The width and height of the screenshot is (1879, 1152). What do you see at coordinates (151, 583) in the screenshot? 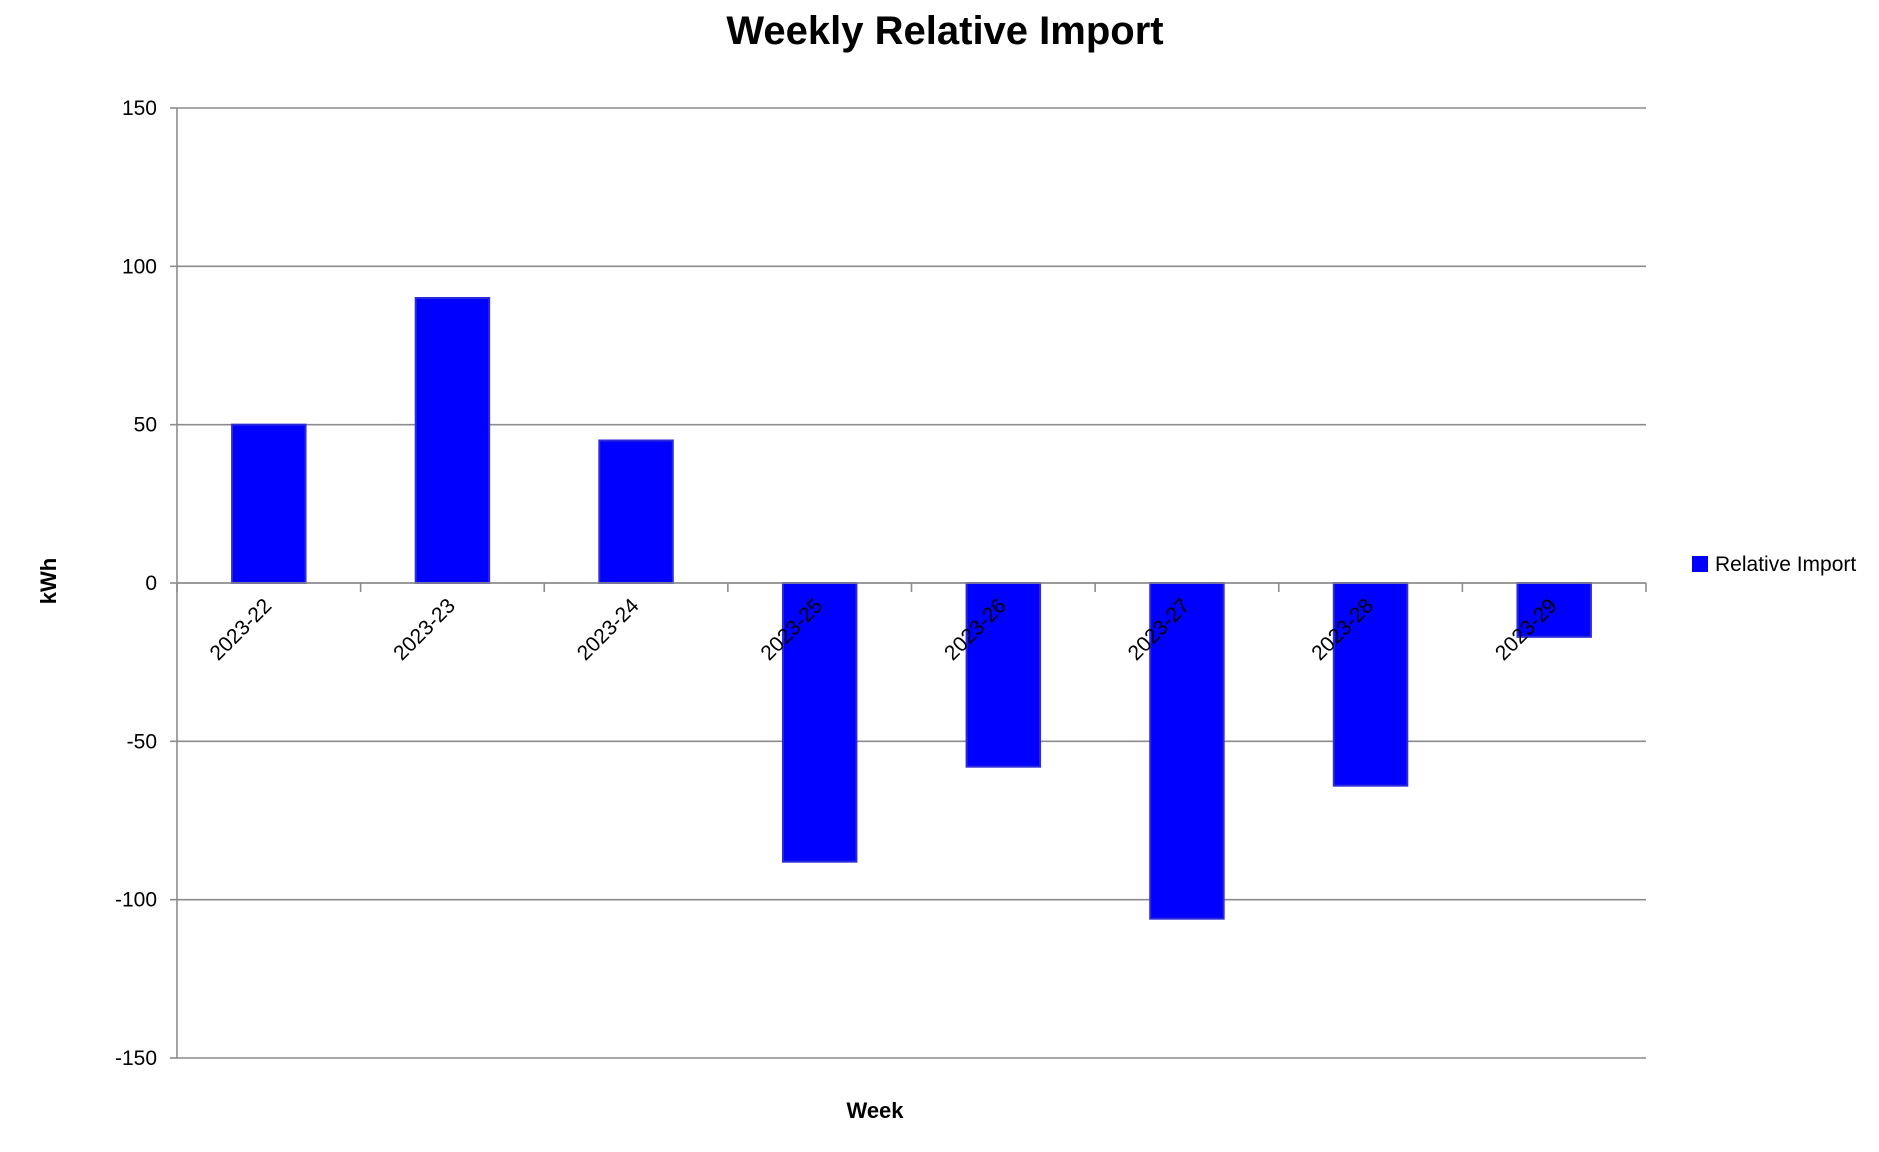
I see `y-tick-label: 0` at bounding box center [151, 583].